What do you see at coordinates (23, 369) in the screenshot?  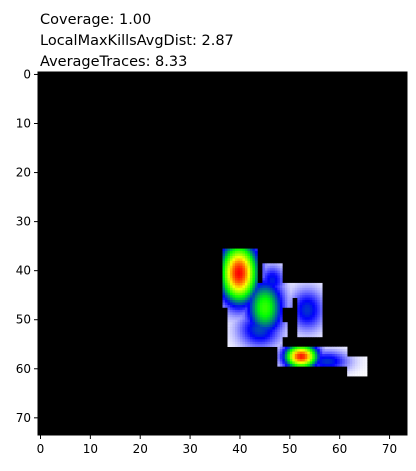 I see `y-tick-label: 60` at bounding box center [23, 369].